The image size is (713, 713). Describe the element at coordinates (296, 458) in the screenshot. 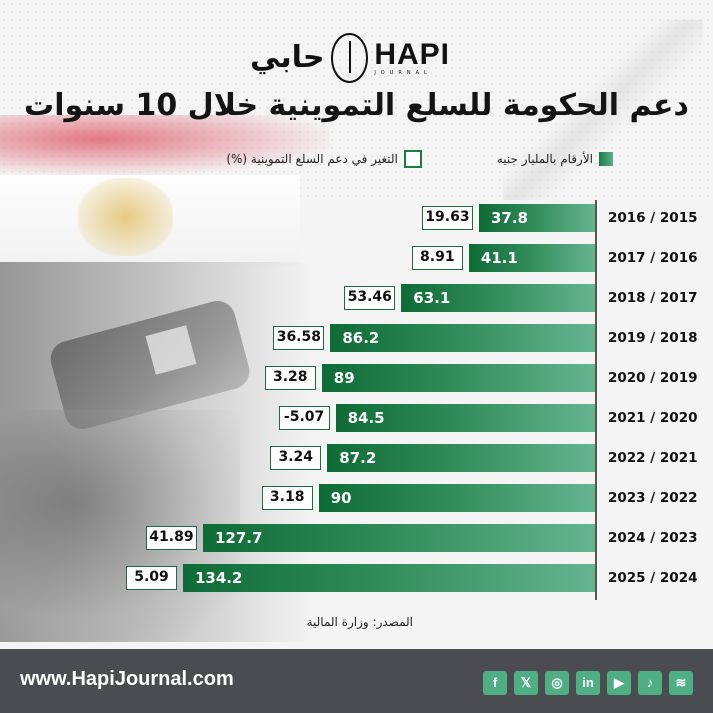

I see `pct-change-box: 3.24` at that location.